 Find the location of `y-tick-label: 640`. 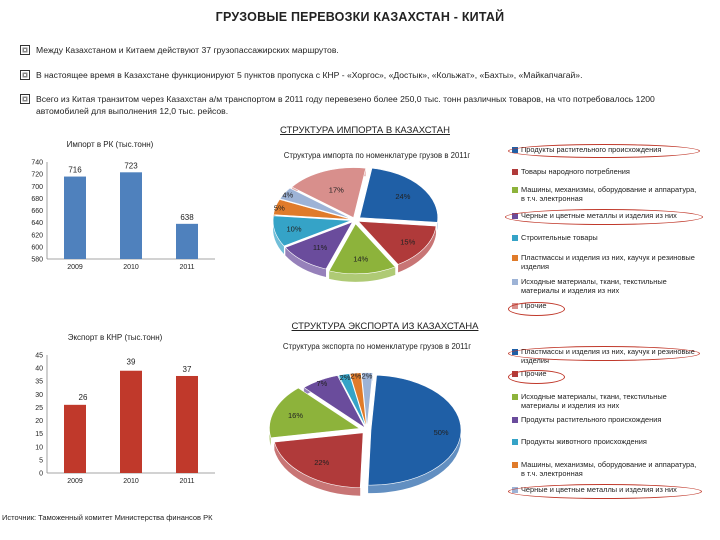

y-tick-label: 640 is located at coordinates (37, 223).